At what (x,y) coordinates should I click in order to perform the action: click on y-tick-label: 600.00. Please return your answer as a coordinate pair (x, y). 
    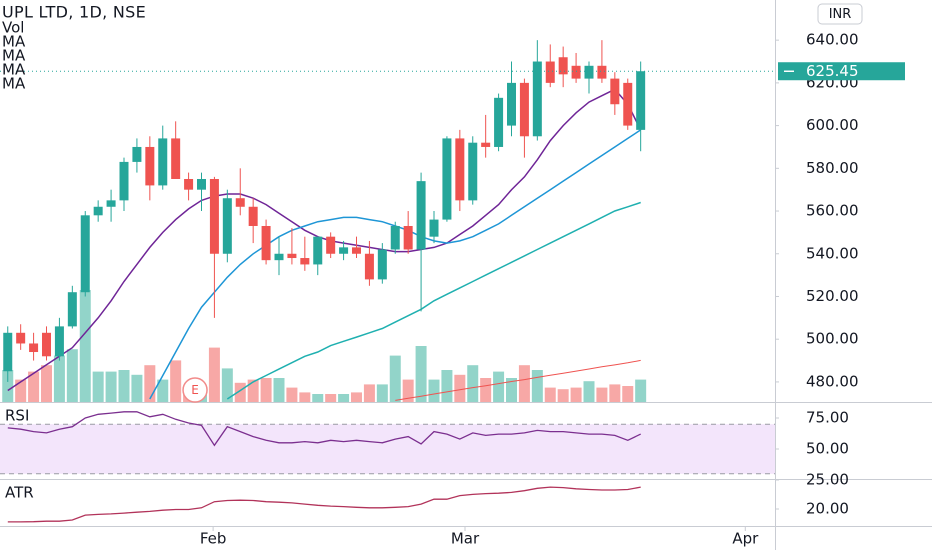
    Looking at the image, I should click on (832, 125).